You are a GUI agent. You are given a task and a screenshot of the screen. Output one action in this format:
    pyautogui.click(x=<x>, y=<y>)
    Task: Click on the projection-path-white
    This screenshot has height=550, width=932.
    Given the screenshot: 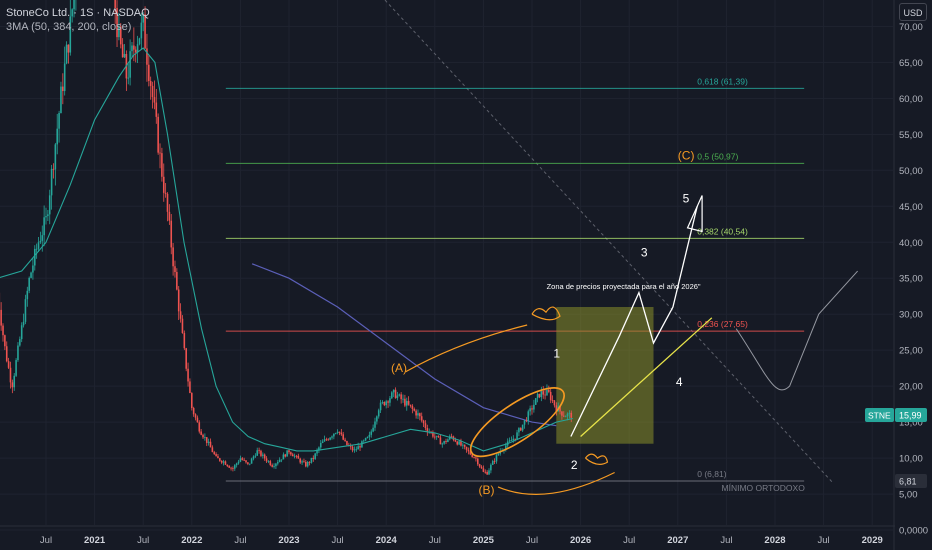 What is the action you would take?
    pyautogui.click(x=634, y=321)
    